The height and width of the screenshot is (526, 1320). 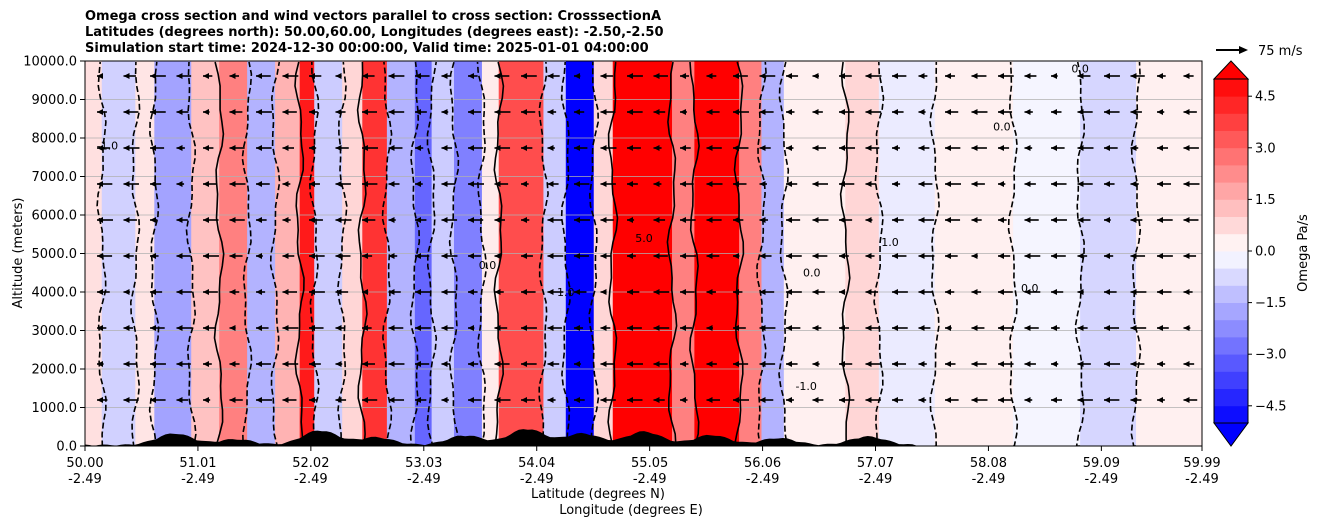 What do you see at coordinates (812, 273) in the screenshot?
I see `contour-label-8: 0.0` at bounding box center [812, 273].